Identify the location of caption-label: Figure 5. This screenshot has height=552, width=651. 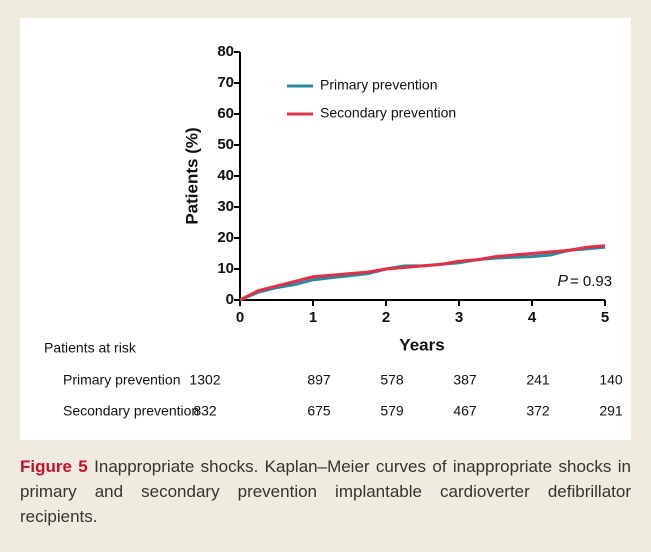
(54, 466).